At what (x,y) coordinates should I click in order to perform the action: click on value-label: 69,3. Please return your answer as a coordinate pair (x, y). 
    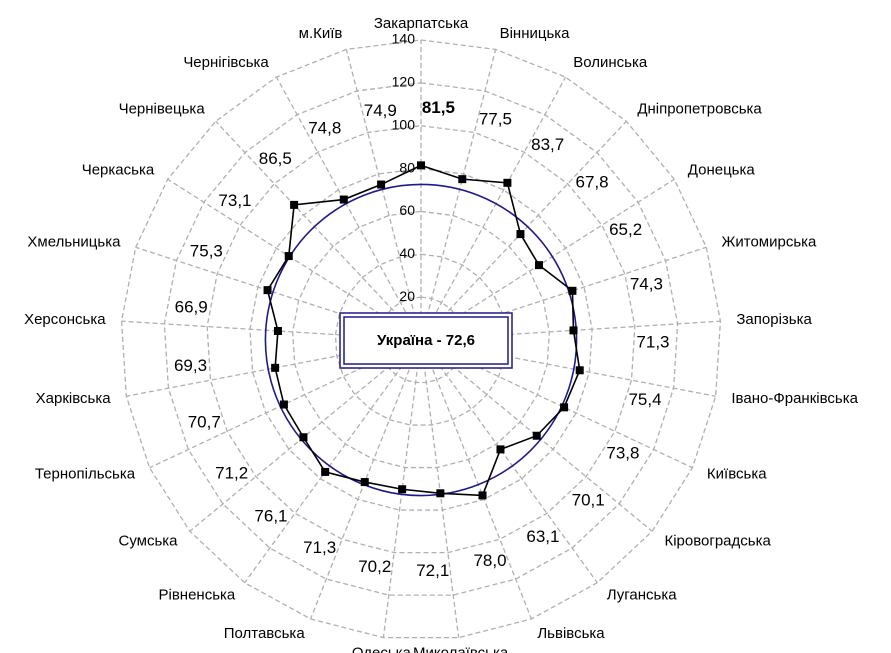
    Looking at the image, I should click on (190, 365).